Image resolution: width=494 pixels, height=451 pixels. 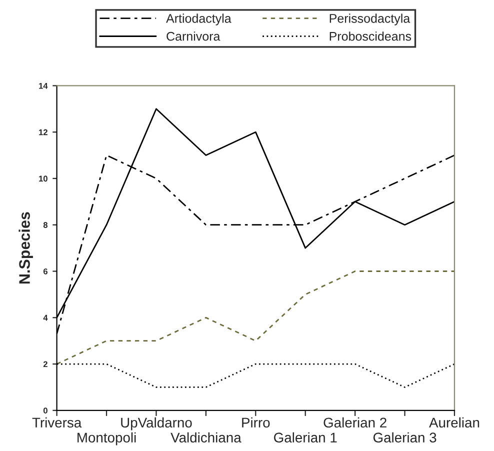 I want to click on legend-label: Proboscideans, so click(x=371, y=36).